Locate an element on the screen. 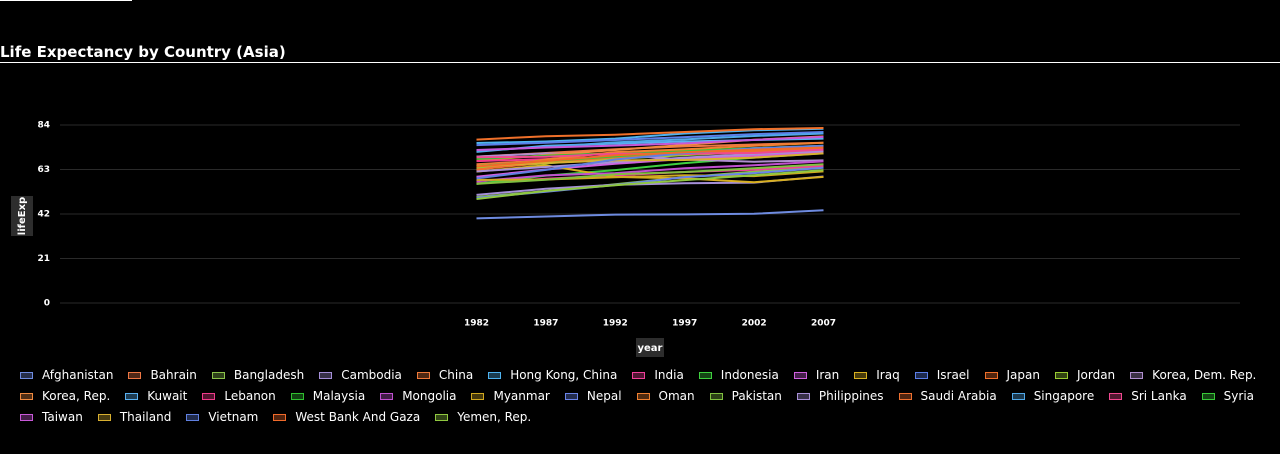 This screenshot has width=1280, height=454. legend-label: Iraq is located at coordinates (888, 375).